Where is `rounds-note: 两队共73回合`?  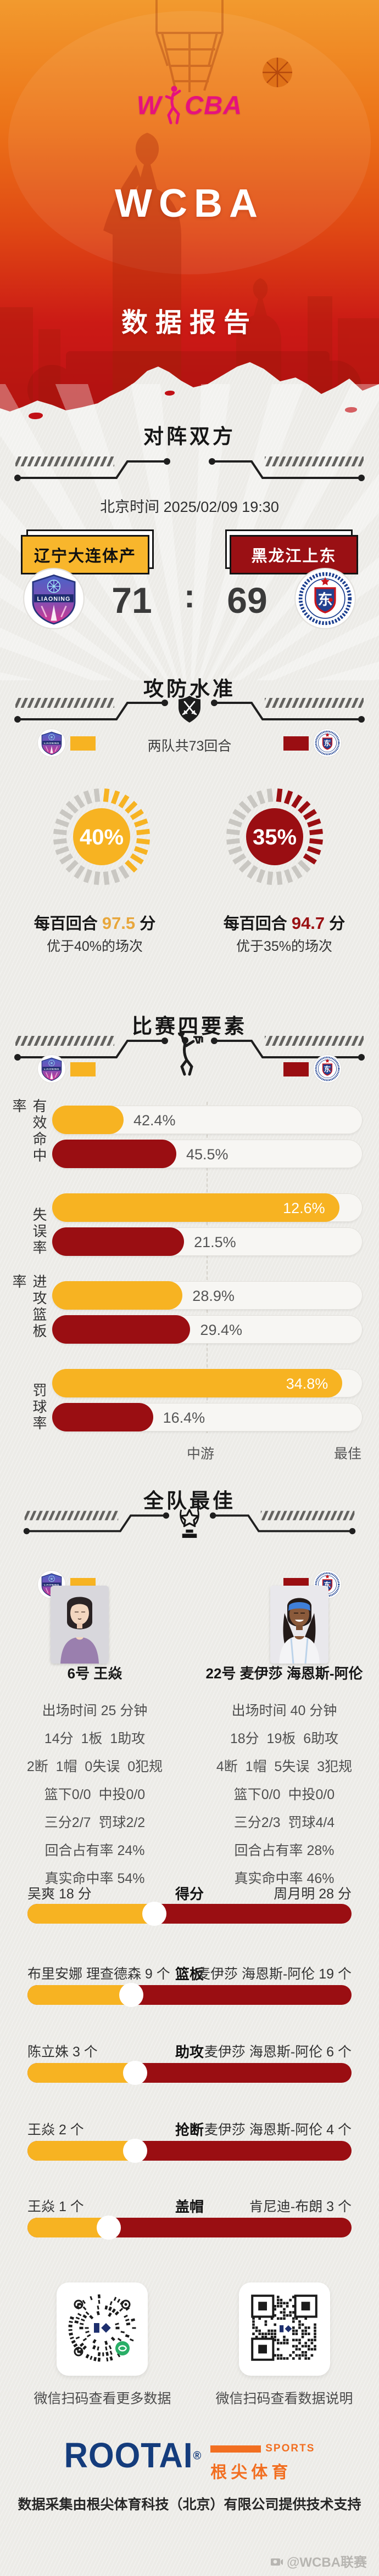 rounds-note: 两队共73回合 is located at coordinates (189, 747).